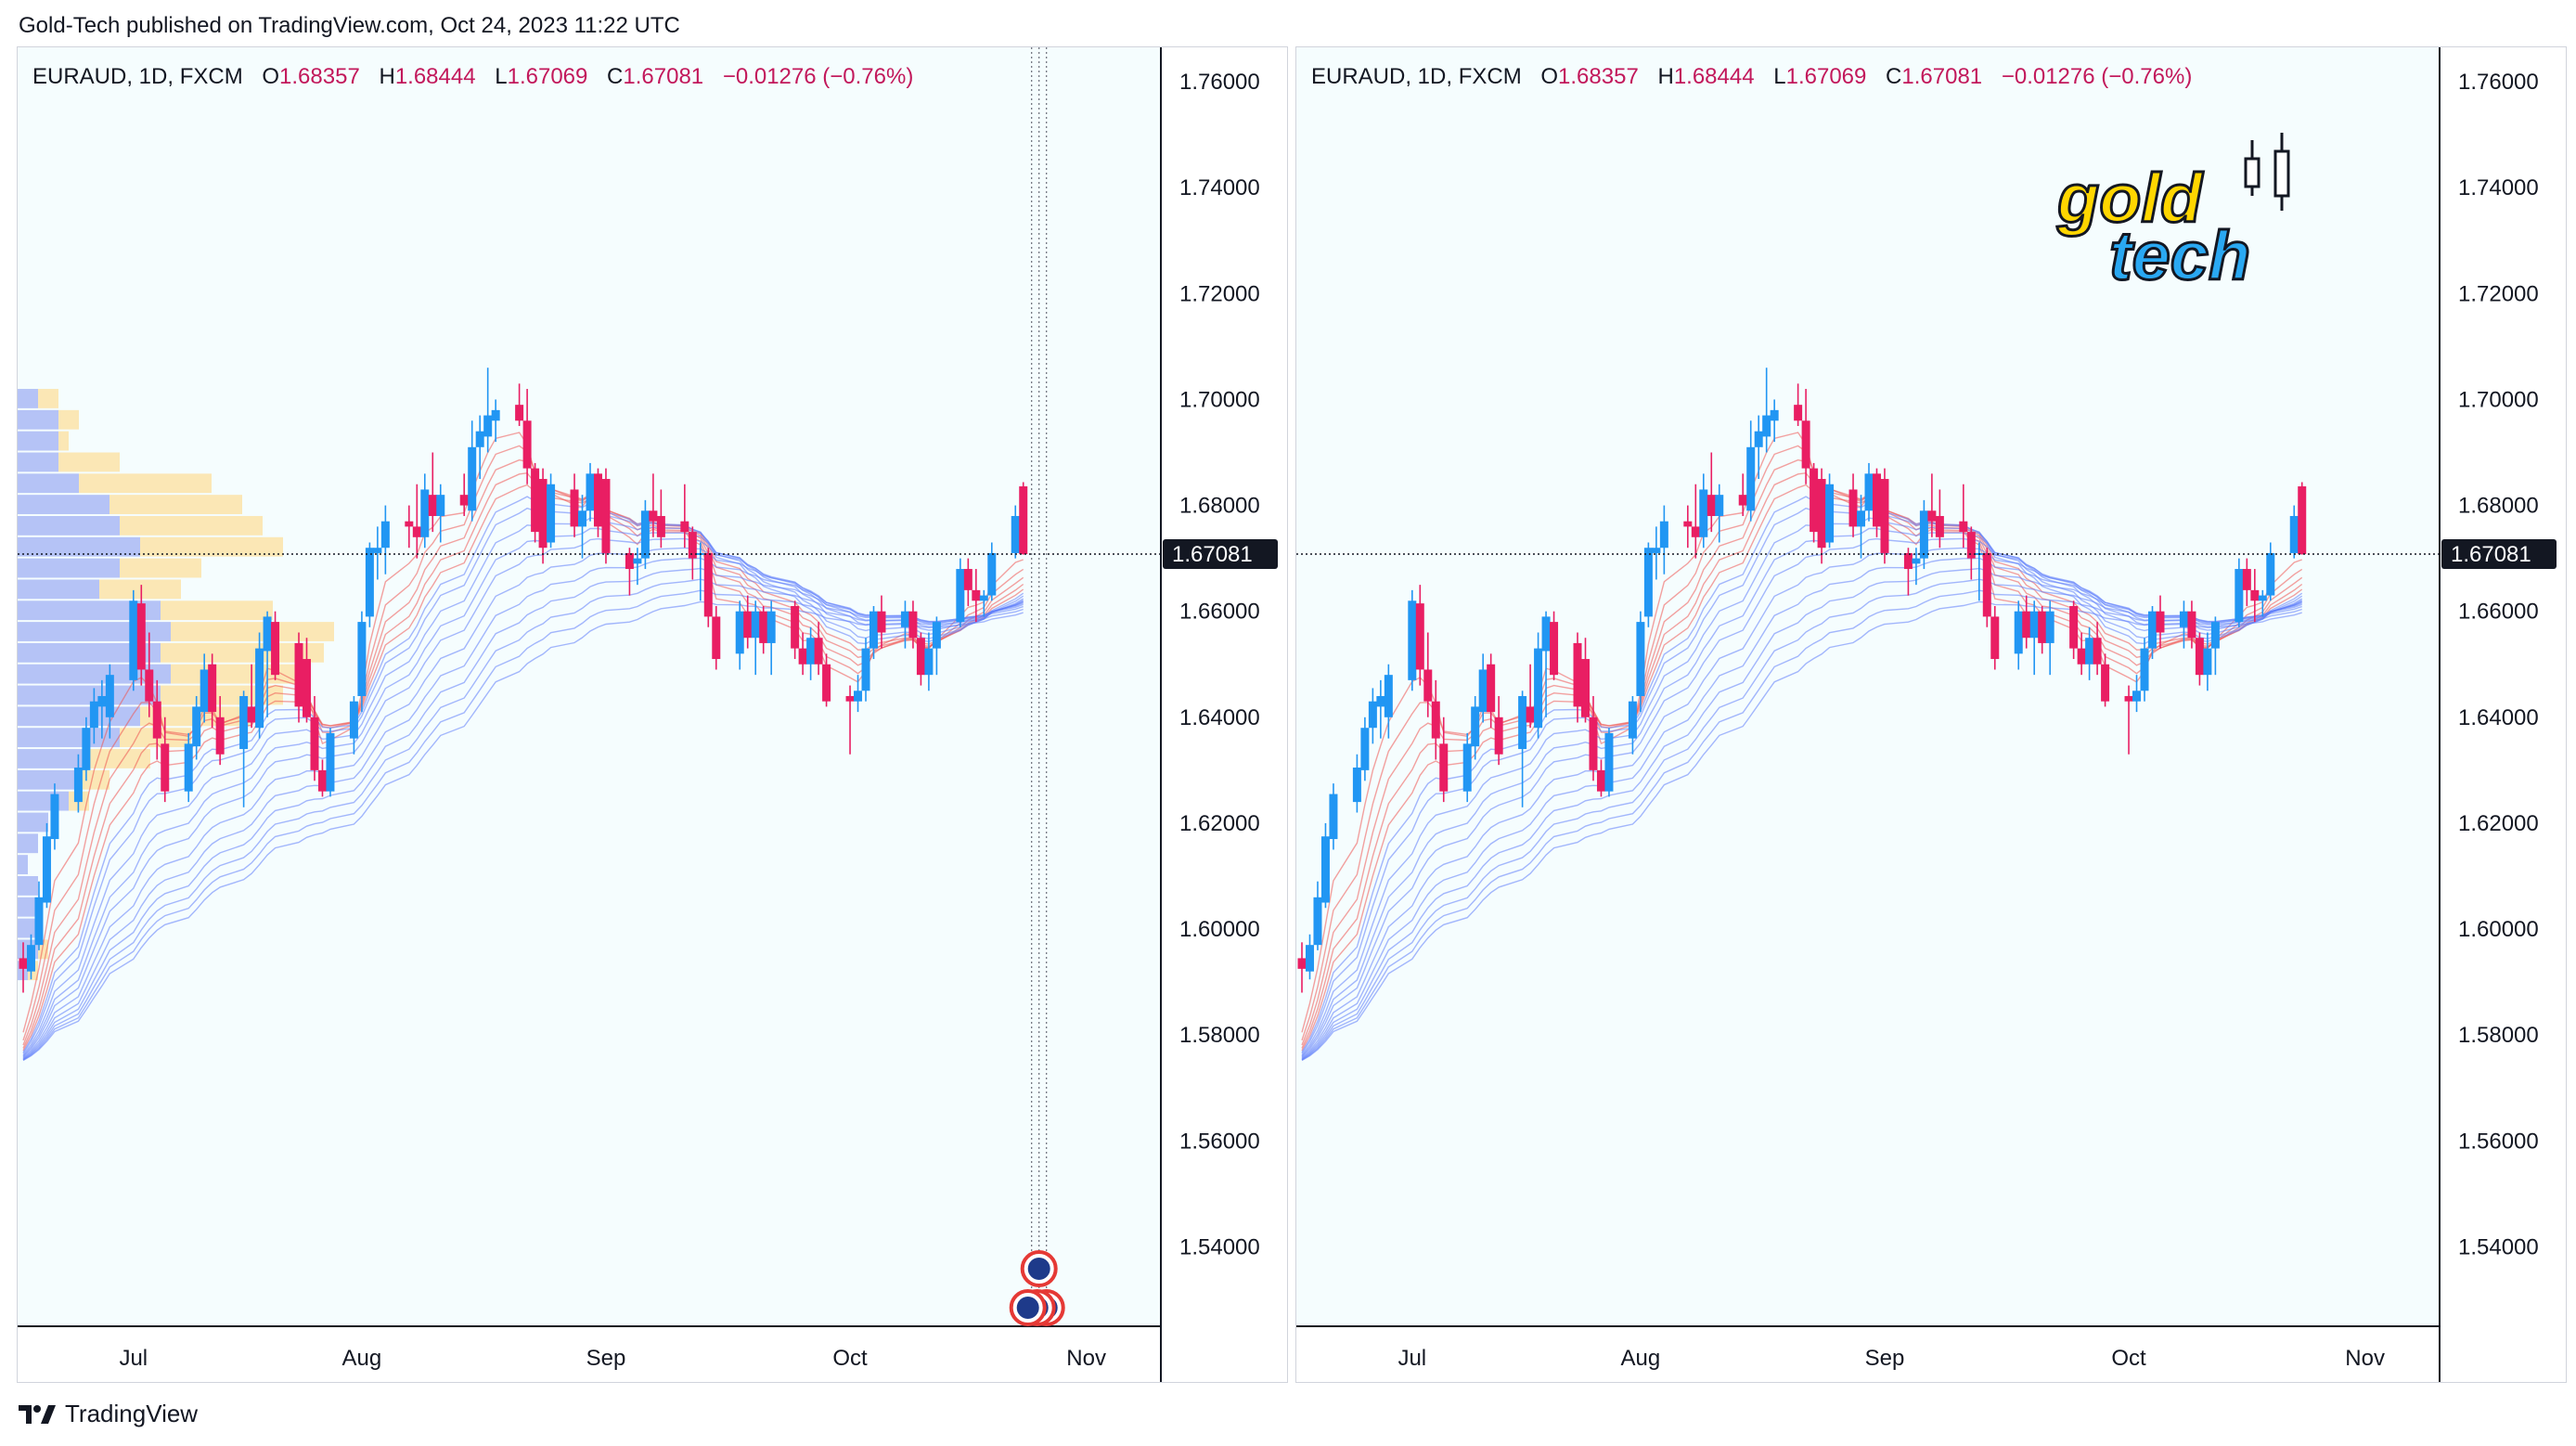 The height and width of the screenshot is (1446, 2576). What do you see at coordinates (1417, 76) in the screenshot?
I see `symbol-label: EURAUD, 1D, FXCM` at bounding box center [1417, 76].